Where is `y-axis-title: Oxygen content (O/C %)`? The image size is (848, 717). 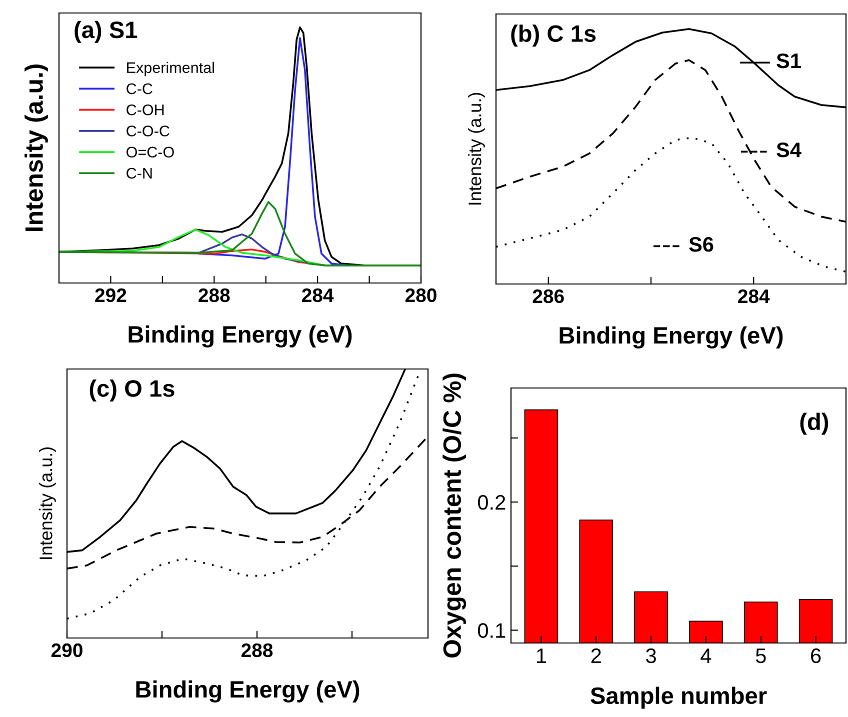 y-axis-title: Oxygen content (O/C %) is located at coordinates (454, 516).